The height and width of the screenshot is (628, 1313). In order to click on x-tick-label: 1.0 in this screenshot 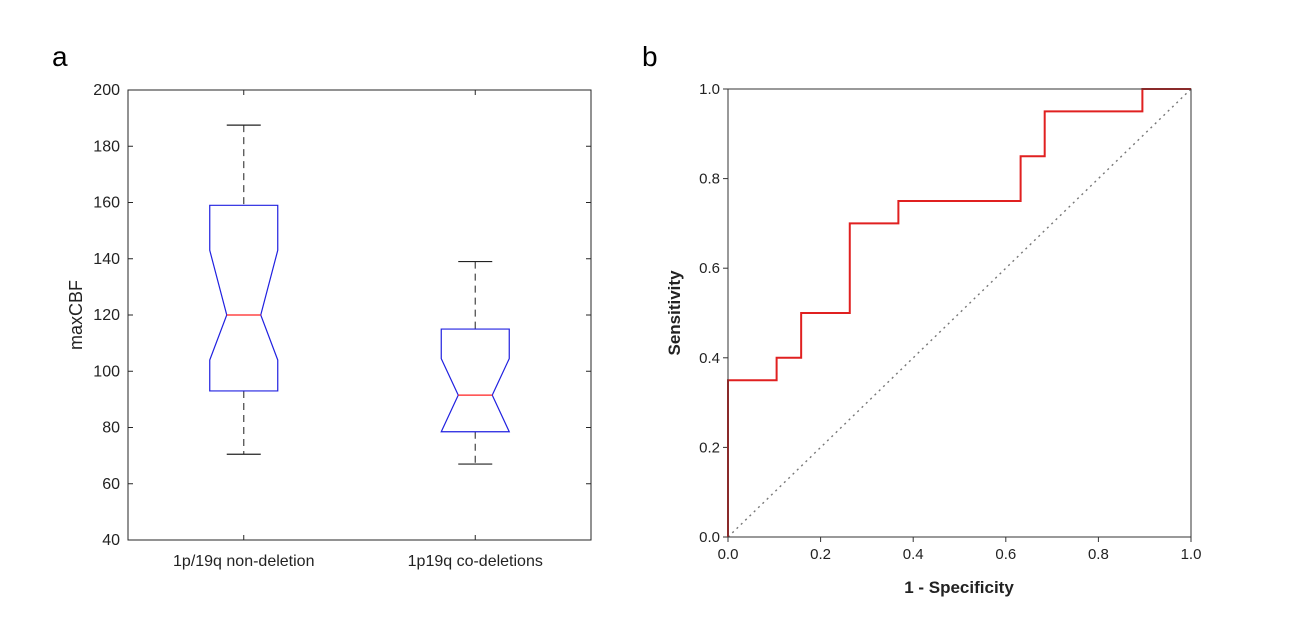, I will do `click(1191, 554)`.